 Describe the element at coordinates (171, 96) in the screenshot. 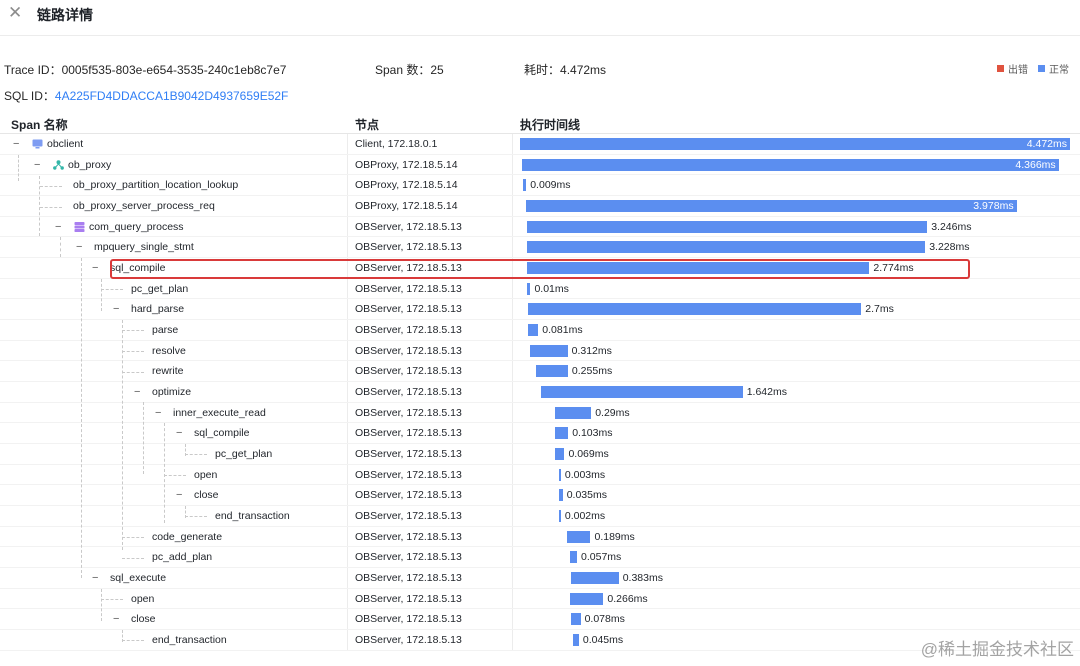

I see `sql-id-link: 4A225FD4DDACCA1B9042D4937659E52F` at that location.